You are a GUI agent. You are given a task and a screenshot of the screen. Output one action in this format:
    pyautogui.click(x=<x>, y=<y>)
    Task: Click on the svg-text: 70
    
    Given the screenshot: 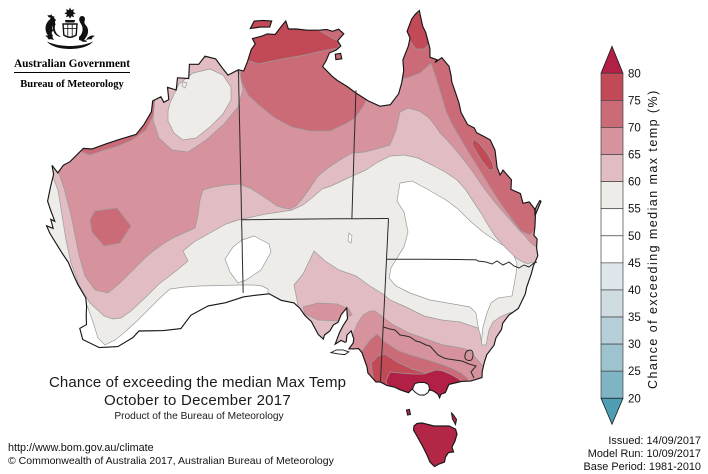 What is the action you would take?
    pyautogui.click(x=634, y=129)
    